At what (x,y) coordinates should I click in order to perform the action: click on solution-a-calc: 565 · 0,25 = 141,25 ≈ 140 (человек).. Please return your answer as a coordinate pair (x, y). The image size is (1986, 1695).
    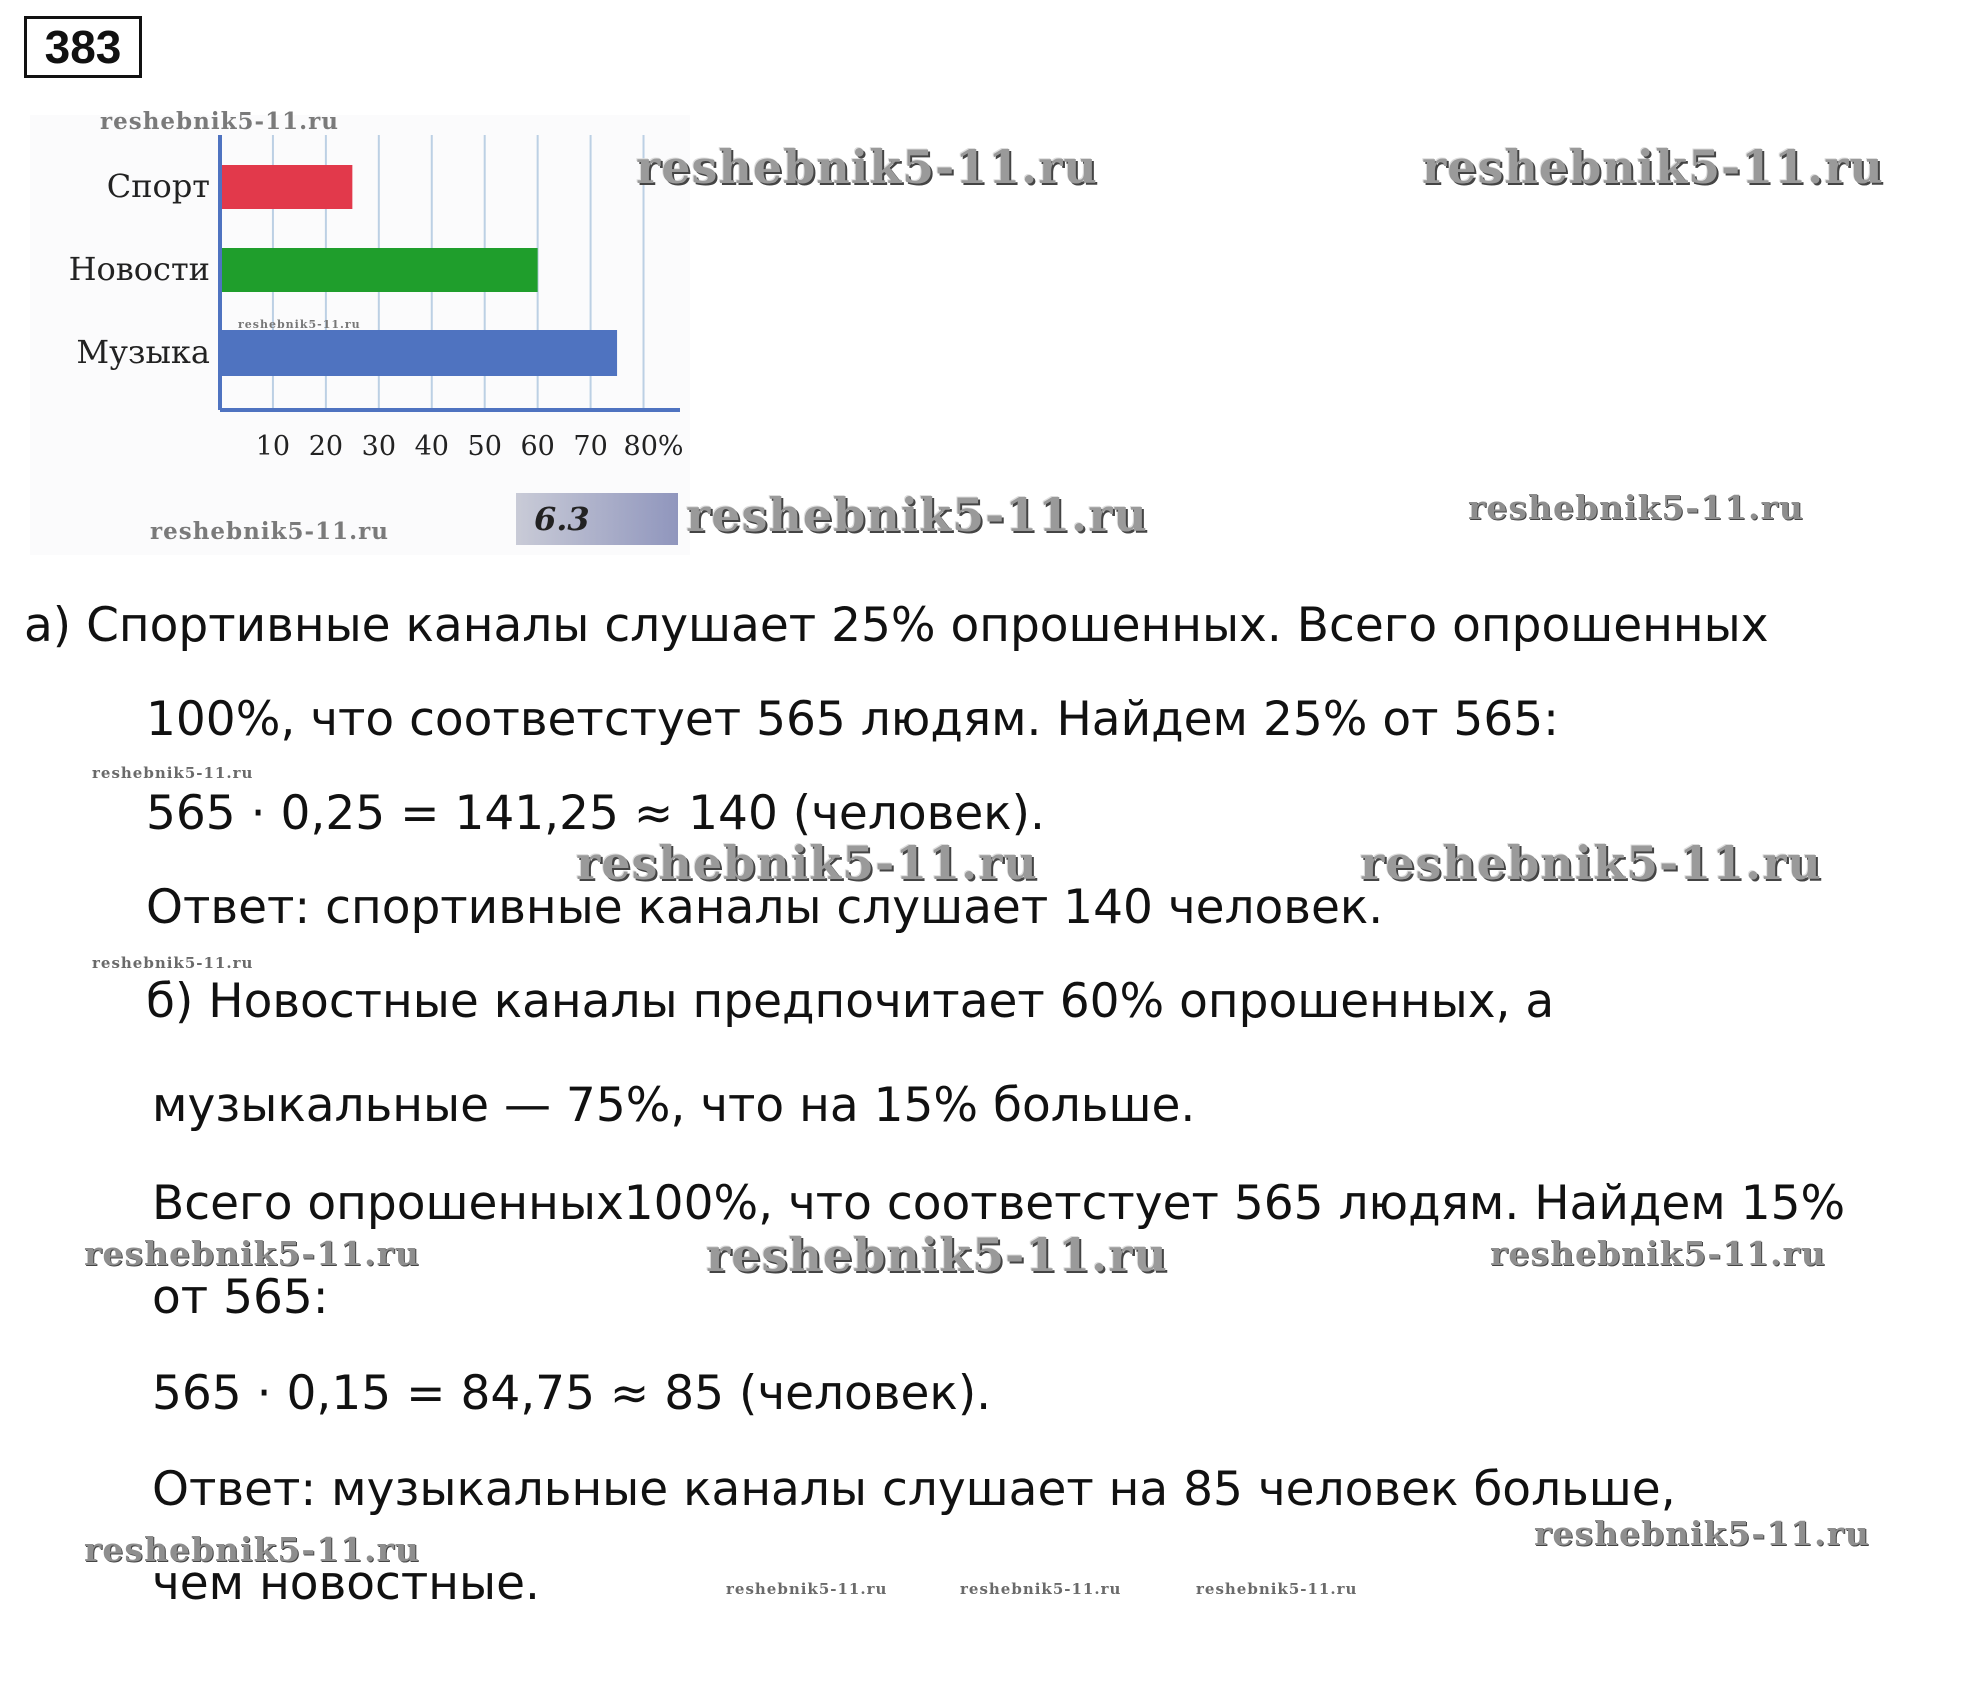
    Looking at the image, I should click on (595, 813).